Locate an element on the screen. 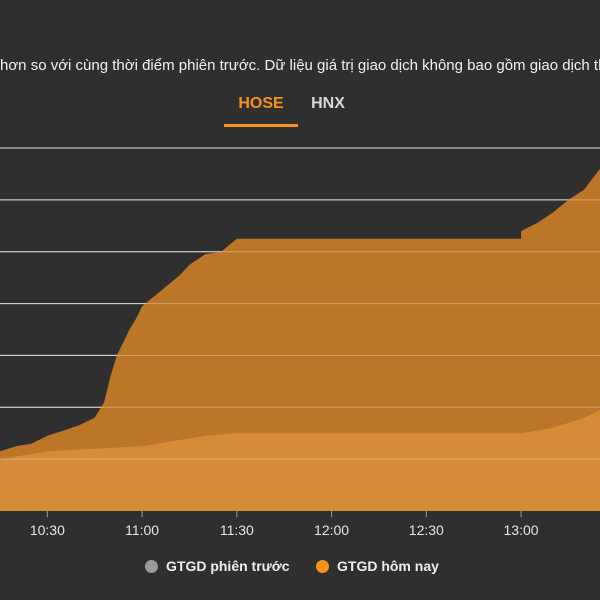 The width and height of the screenshot is (600, 600). x-tick-label: 10:30 is located at coordinates (47, 530).